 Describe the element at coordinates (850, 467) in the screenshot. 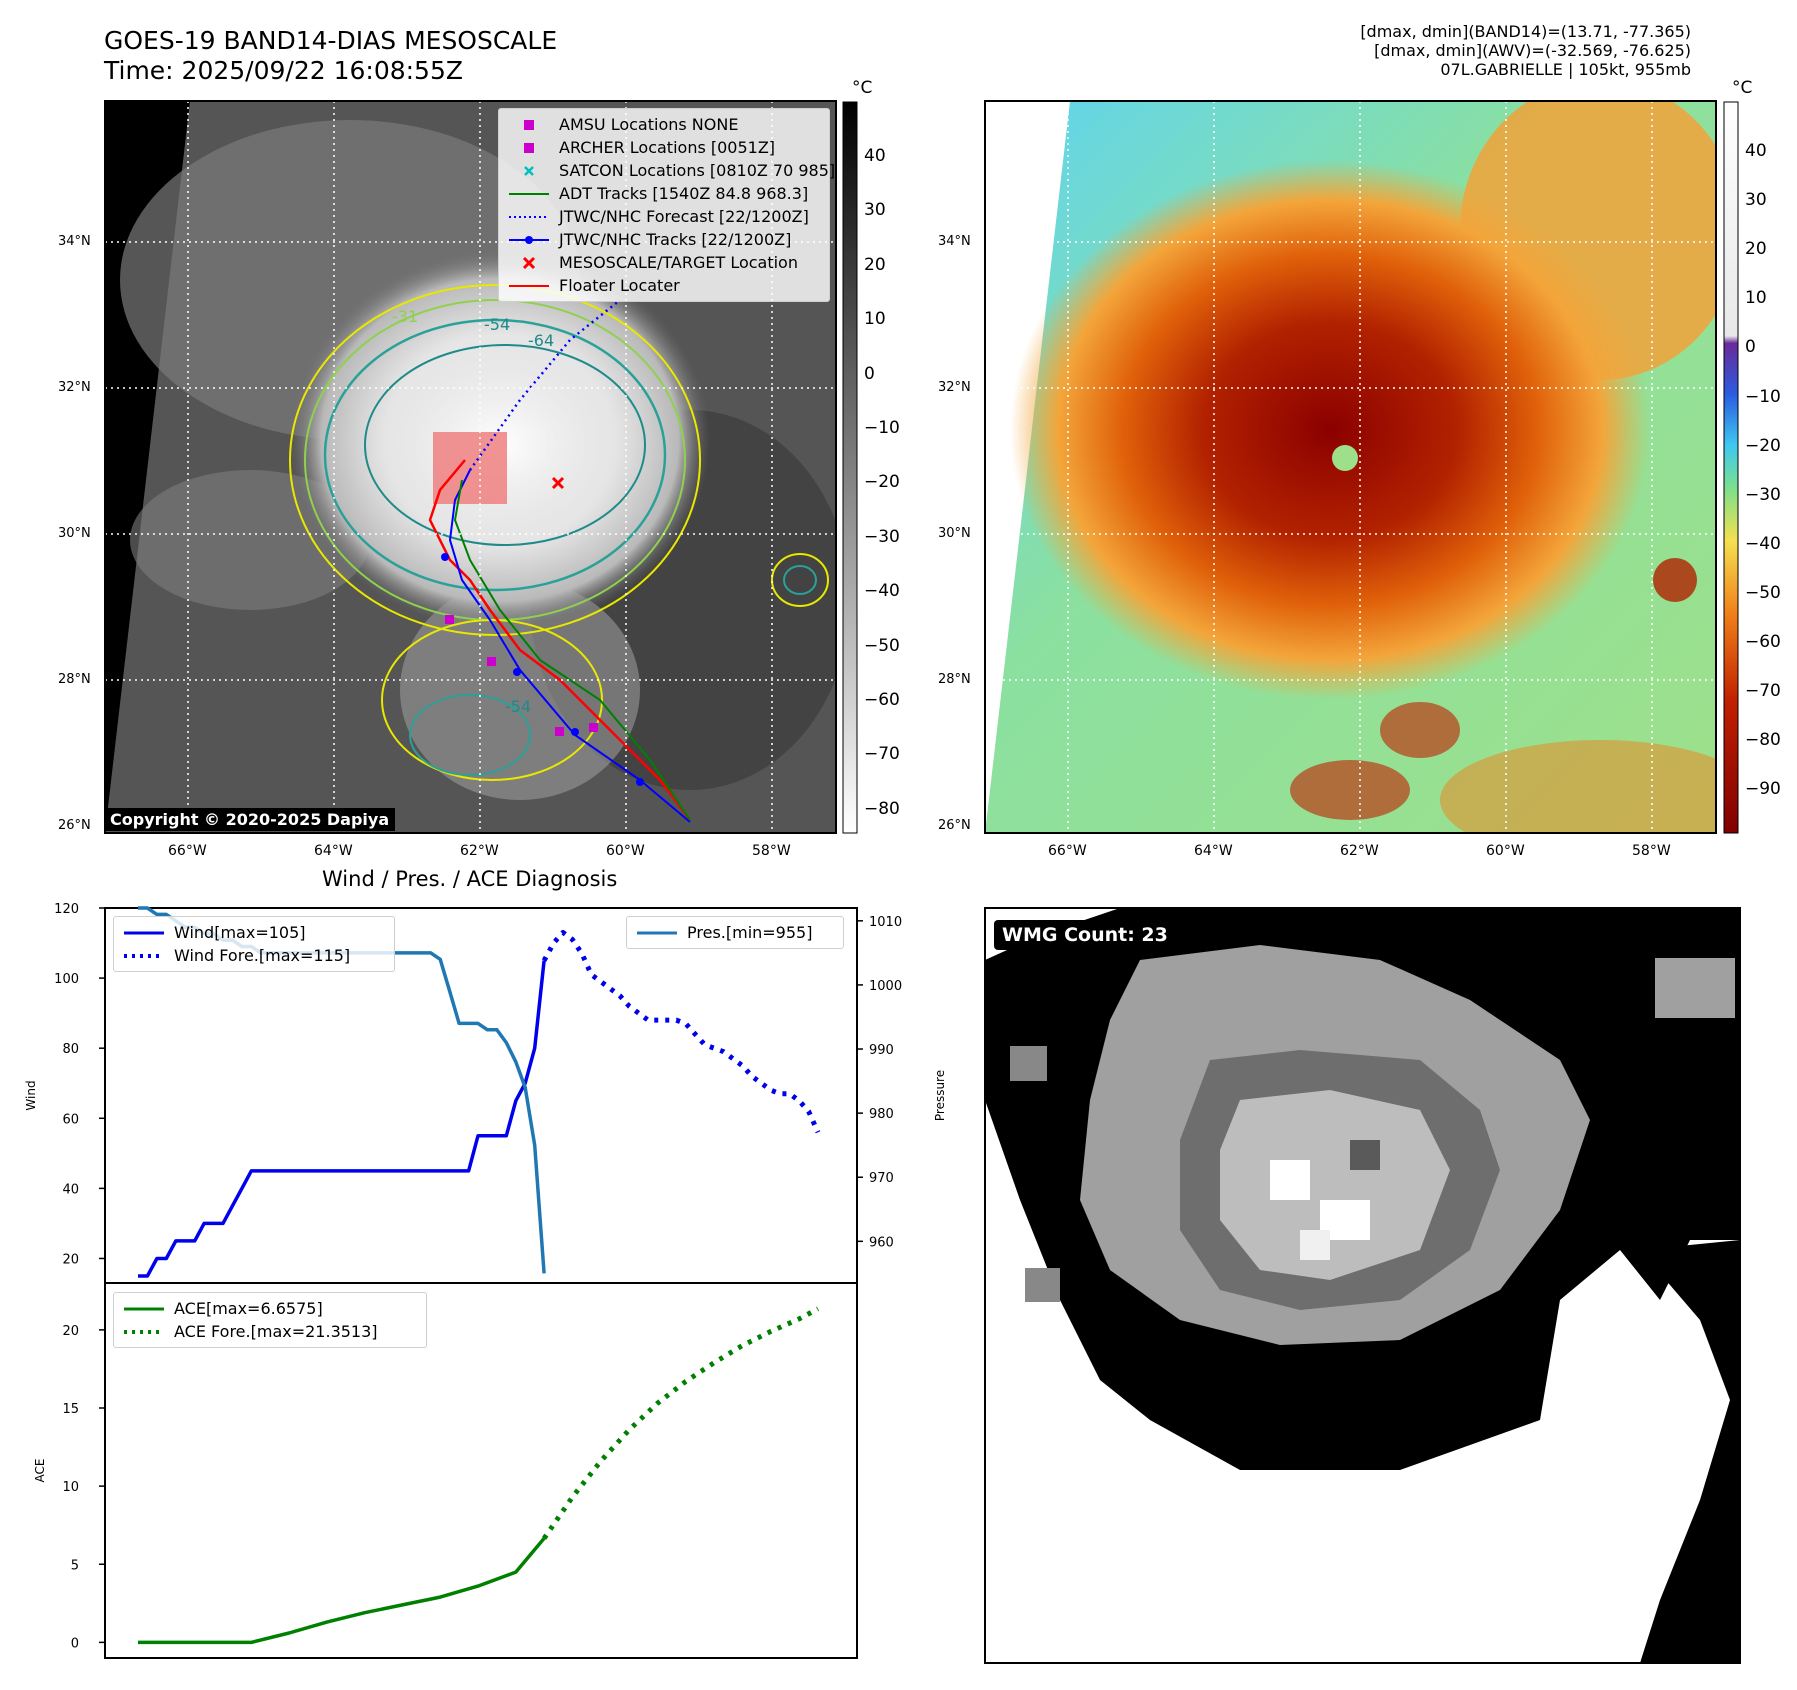

I see `ir-colorbar` at that location.